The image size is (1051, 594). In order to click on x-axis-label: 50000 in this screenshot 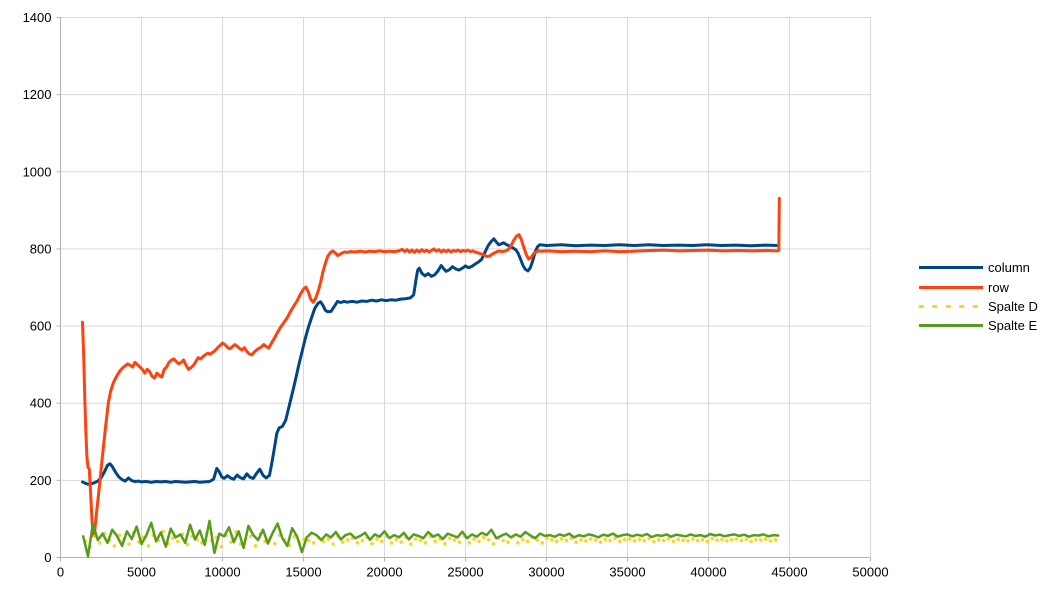, I will do `click(870, 572)`.